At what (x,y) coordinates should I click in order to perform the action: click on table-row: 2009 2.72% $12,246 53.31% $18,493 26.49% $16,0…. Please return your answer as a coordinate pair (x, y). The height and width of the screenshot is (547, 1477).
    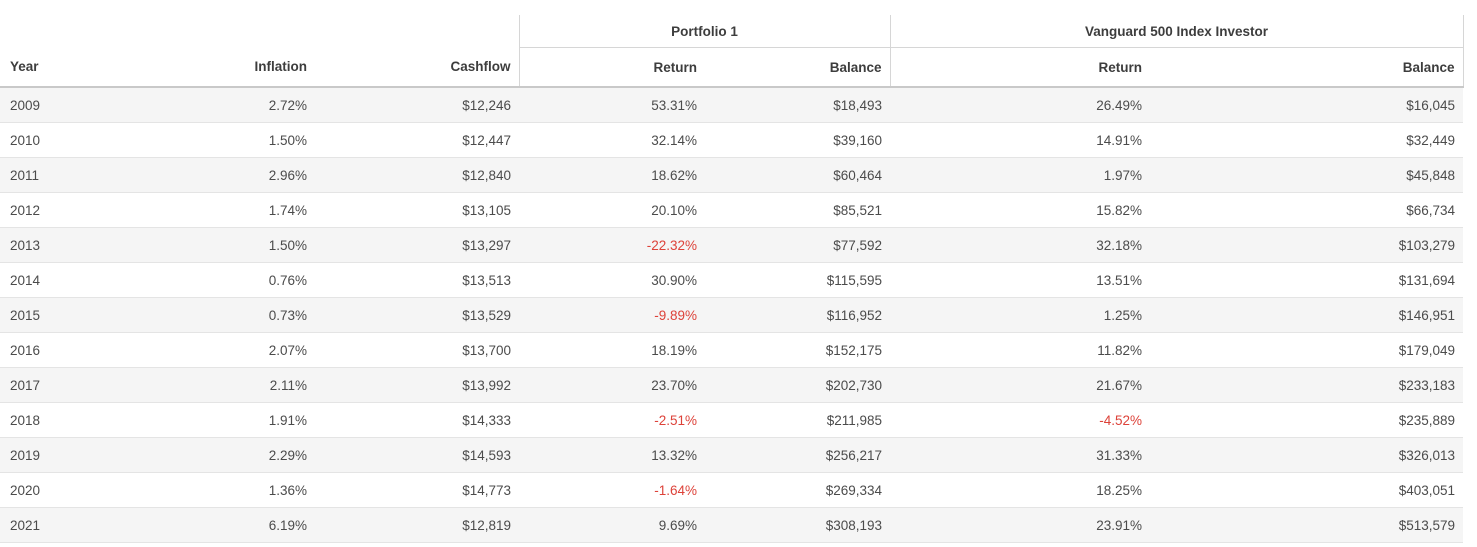
    Looking at the image, I should click on (732, 105).